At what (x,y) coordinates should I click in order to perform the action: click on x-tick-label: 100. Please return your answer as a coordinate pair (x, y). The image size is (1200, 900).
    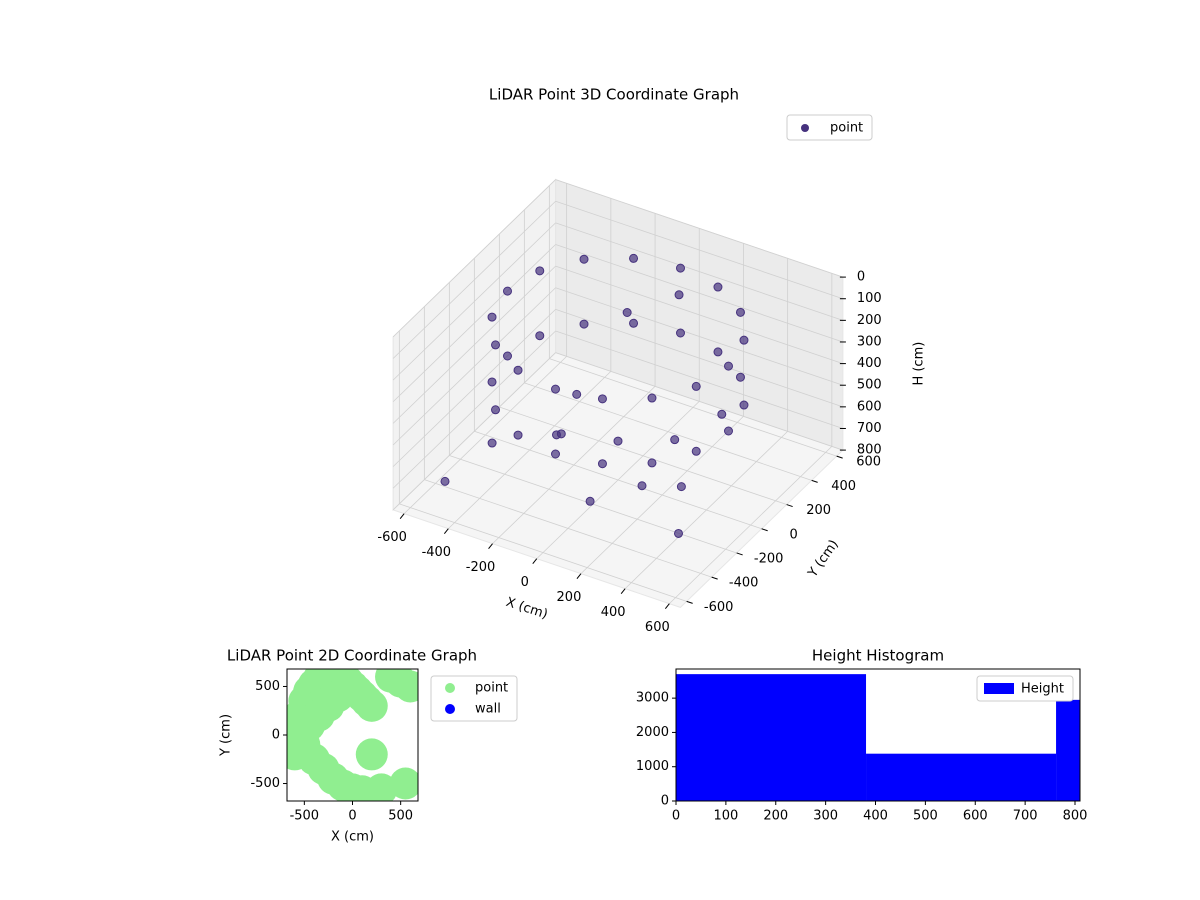
    Looking at the image, I should click on (725, 816).